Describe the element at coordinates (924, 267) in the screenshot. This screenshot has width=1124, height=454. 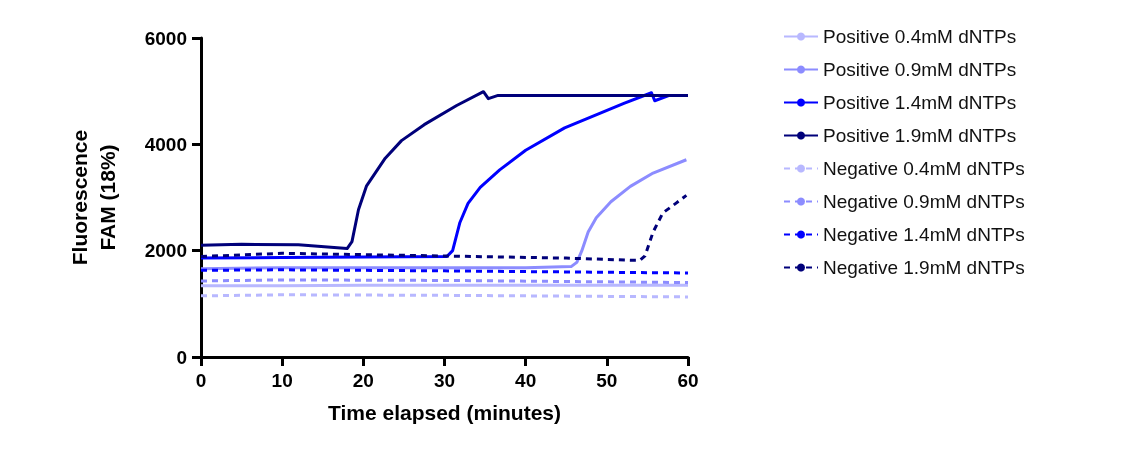
I see `legend-label: Negative 1.9mM dNTPs` at that location.